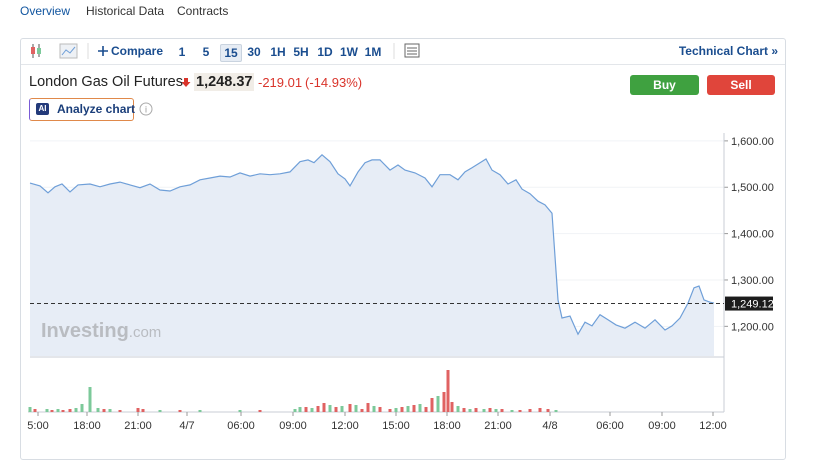  I want to click on instrument-name: London Gas Oil Futures, so click(106, 82).